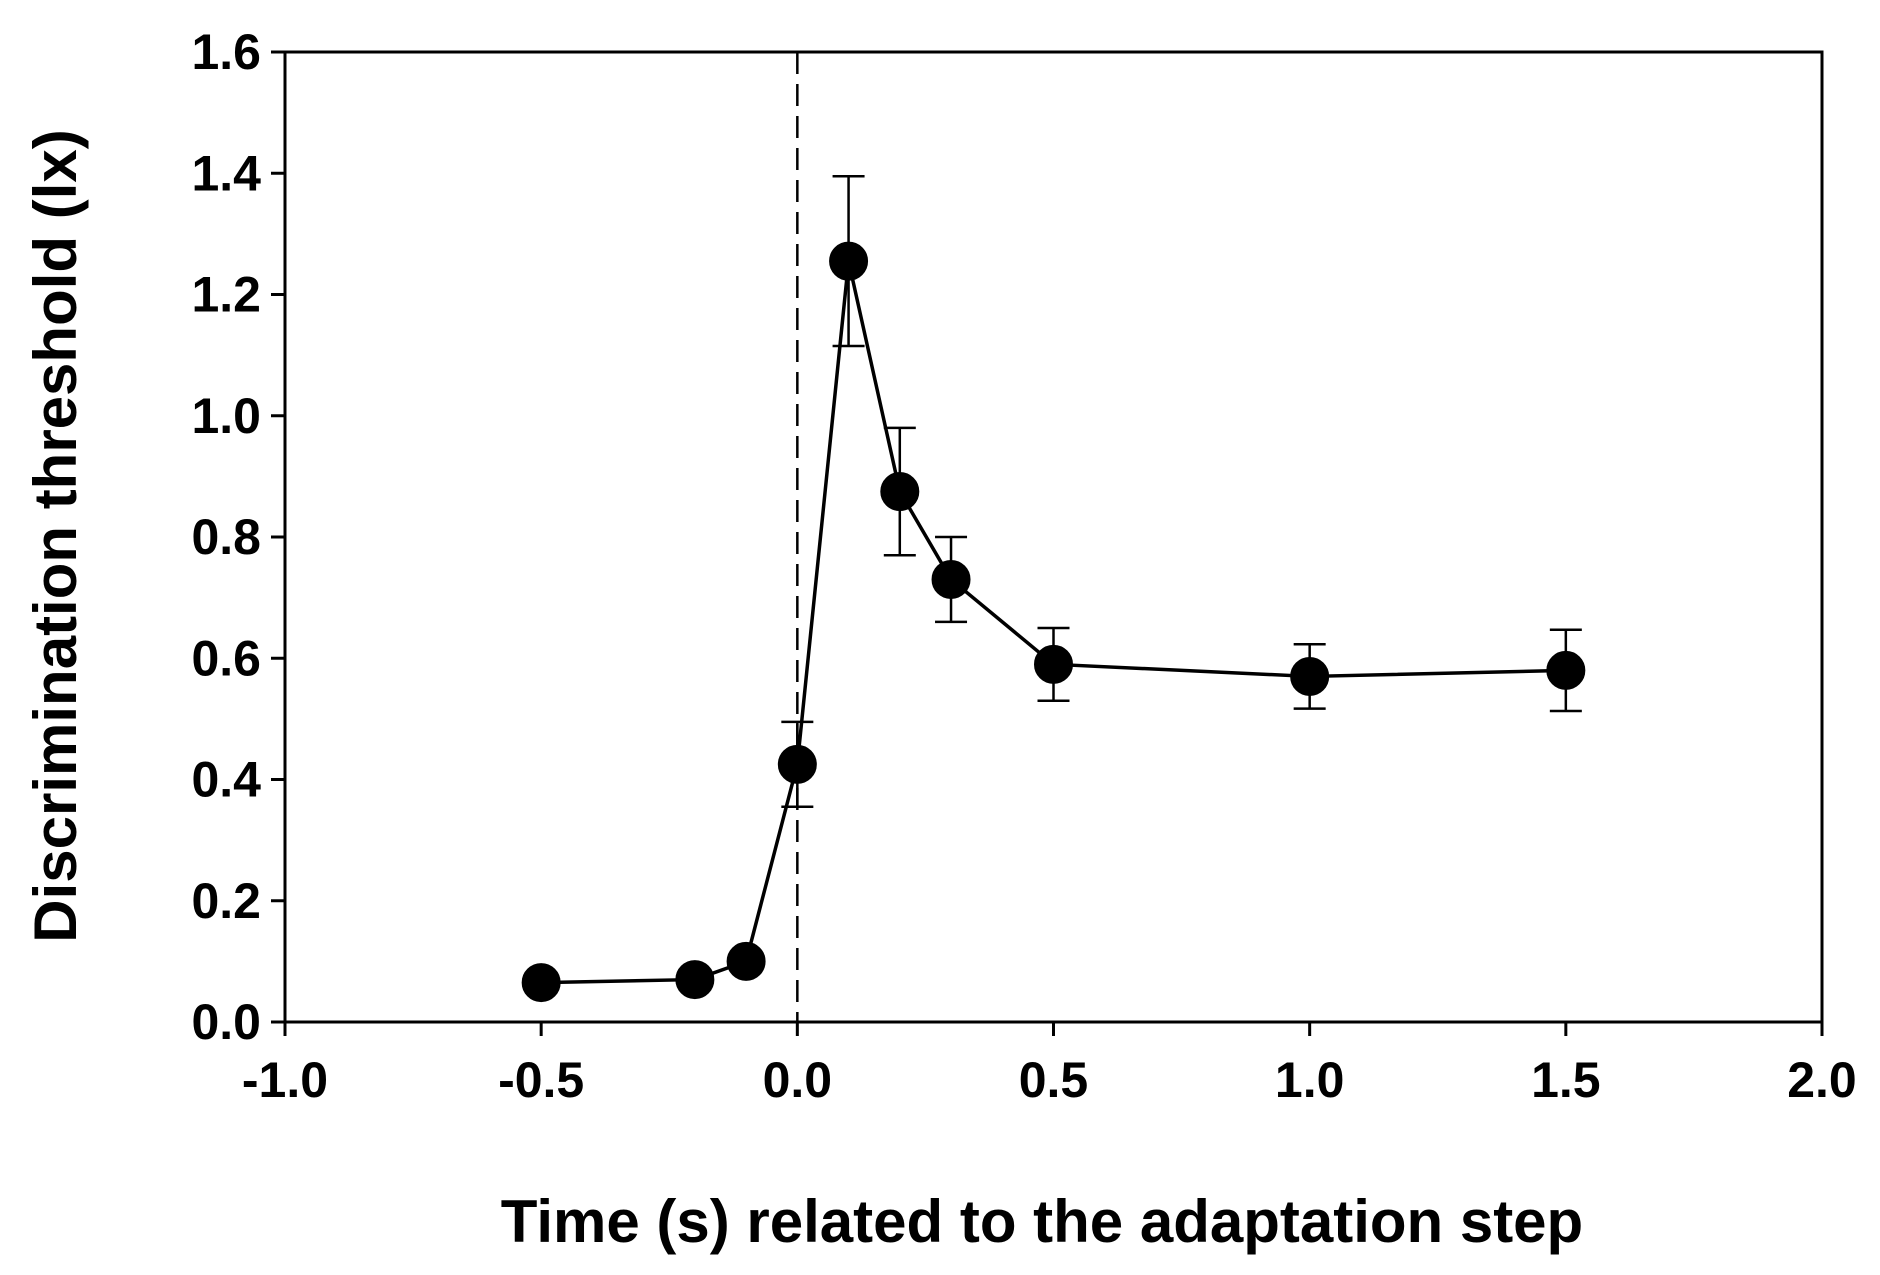  Describe the element at coordinates (1042, 1221) in the screenshot. I see `x-axis-title: Time (s) related to the adaptation step` at that location.